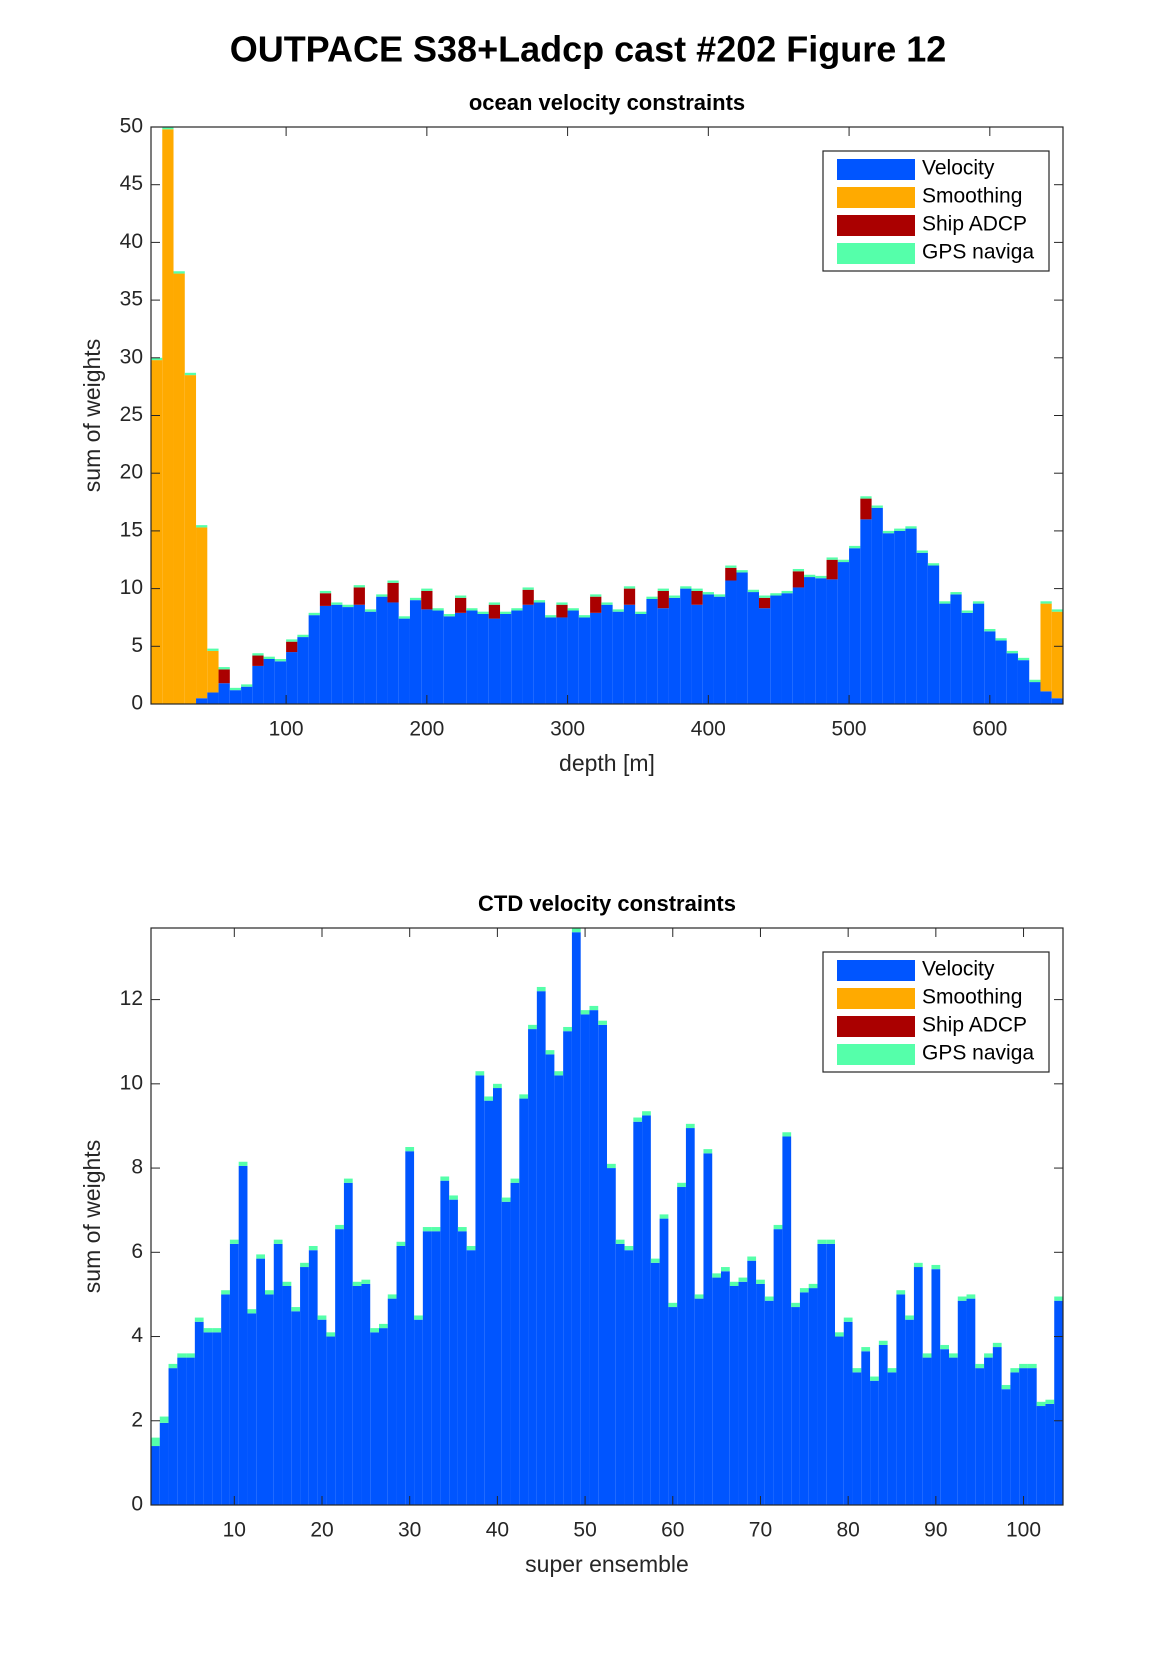 This screenshot has width=1165, height=1679. Describe the element at coordinates (972, 196) in the screenshot. I see `legend-label: Smoothing` at that location.